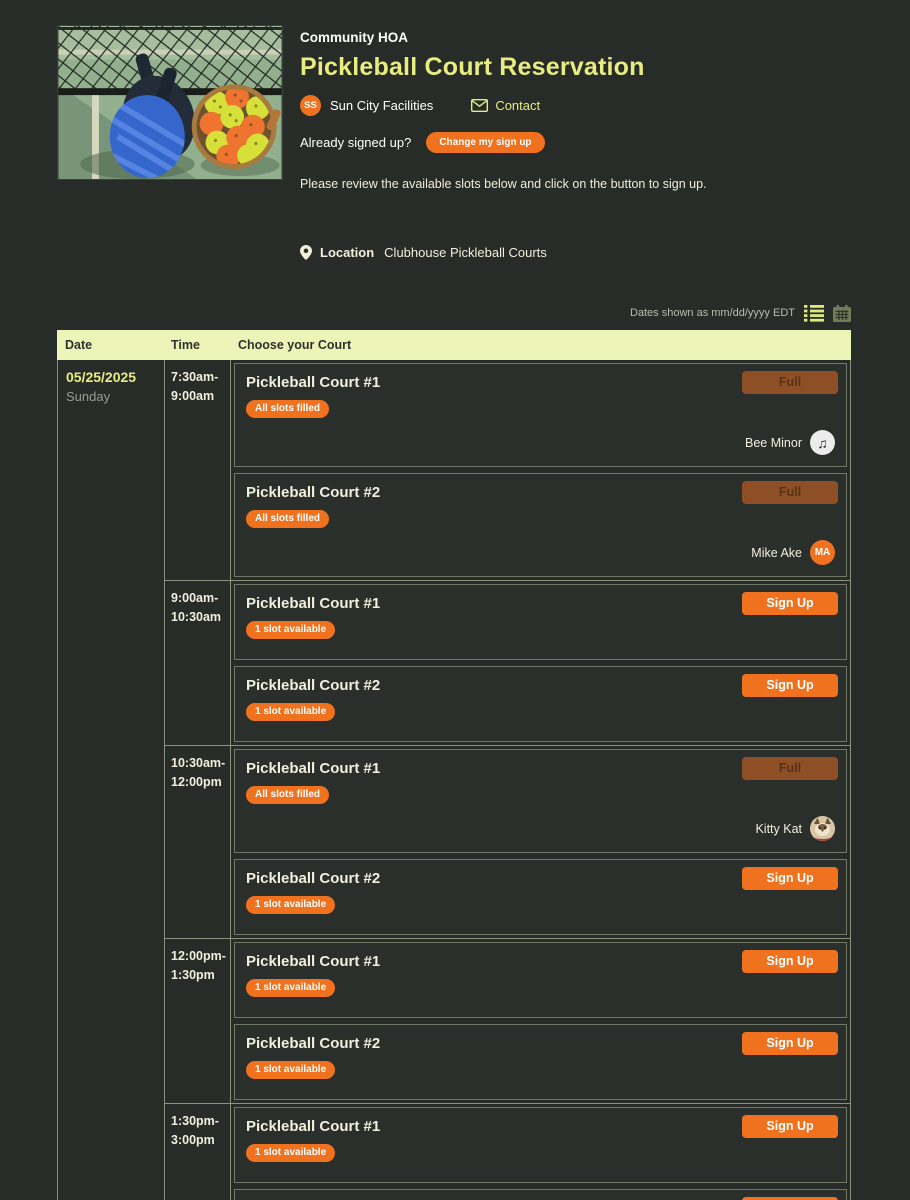  What do you see at coordinates (310, 105) in the screenshot?
I see `creator-avatar: SS` at bounding box center [310, 105].